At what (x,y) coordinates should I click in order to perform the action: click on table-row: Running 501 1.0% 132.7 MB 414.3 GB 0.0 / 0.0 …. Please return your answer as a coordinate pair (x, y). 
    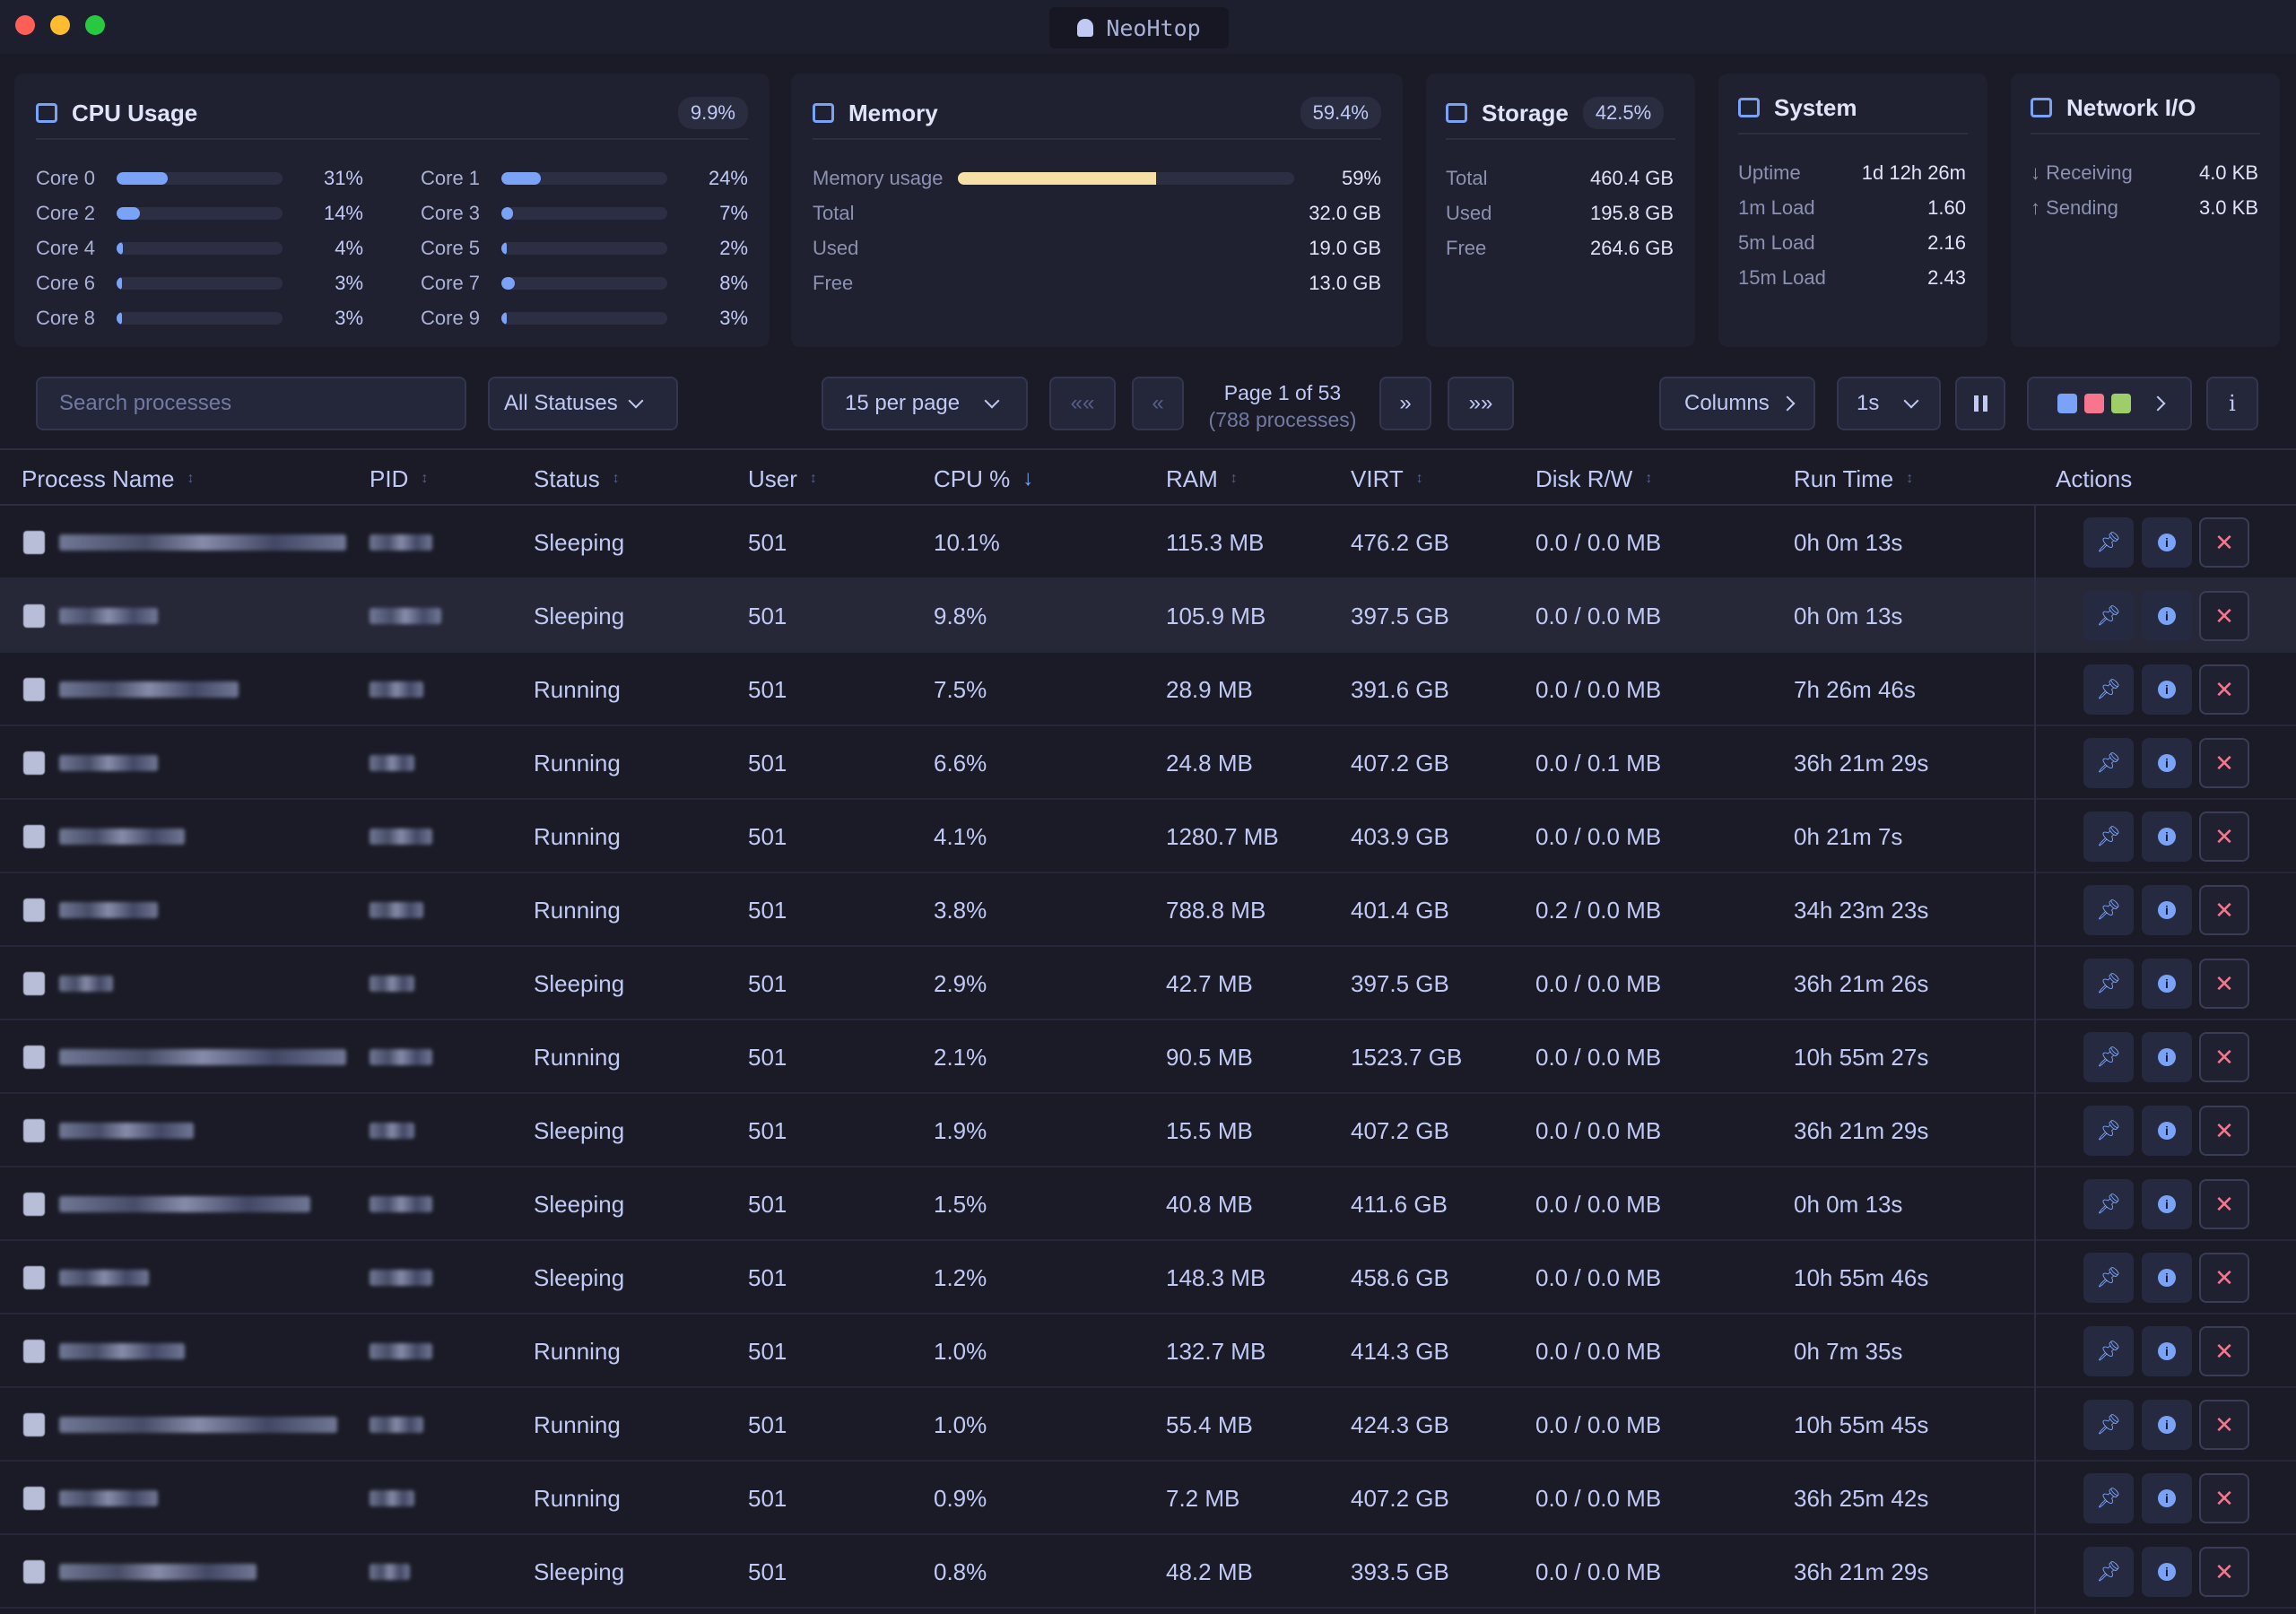
    Looking at the image, I should click on (1148, 1351).